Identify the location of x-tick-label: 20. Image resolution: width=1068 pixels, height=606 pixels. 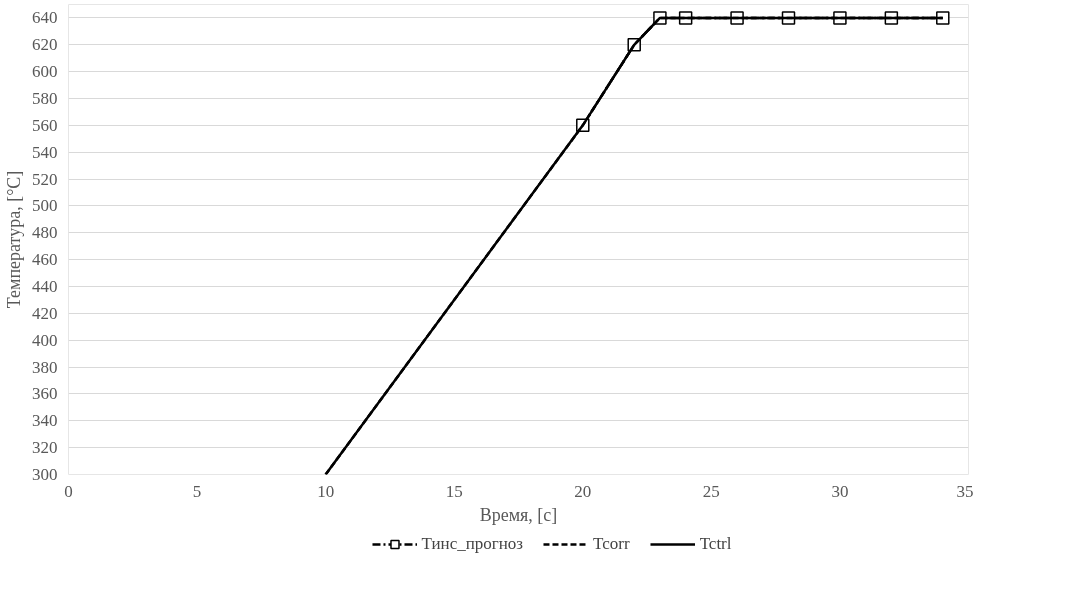
(583, 491).